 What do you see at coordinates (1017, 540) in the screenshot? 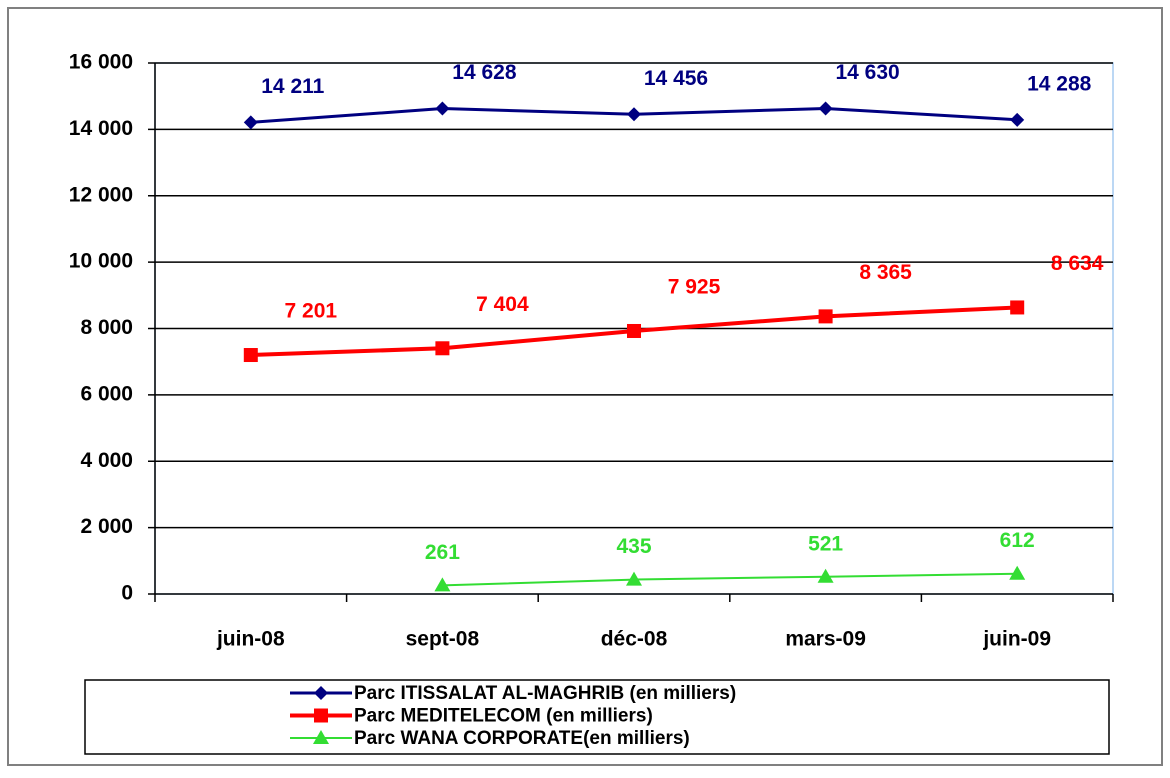
I see `data-label: 612` at bounding box center [1017, 540].